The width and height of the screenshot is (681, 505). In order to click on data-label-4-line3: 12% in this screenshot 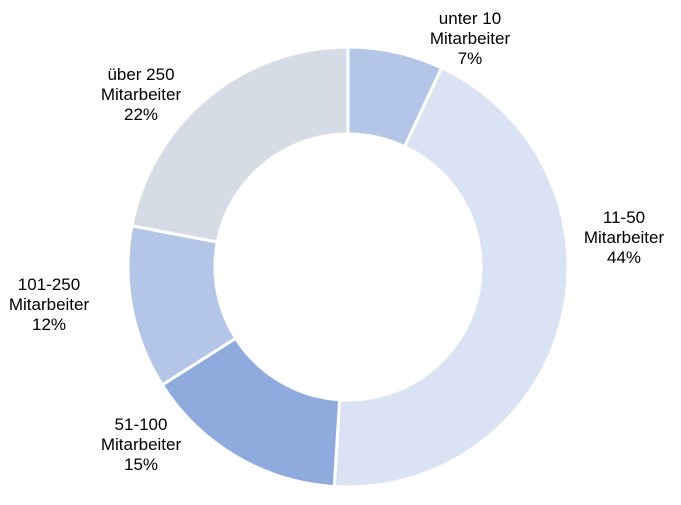, I will do `click(49, 324)`.